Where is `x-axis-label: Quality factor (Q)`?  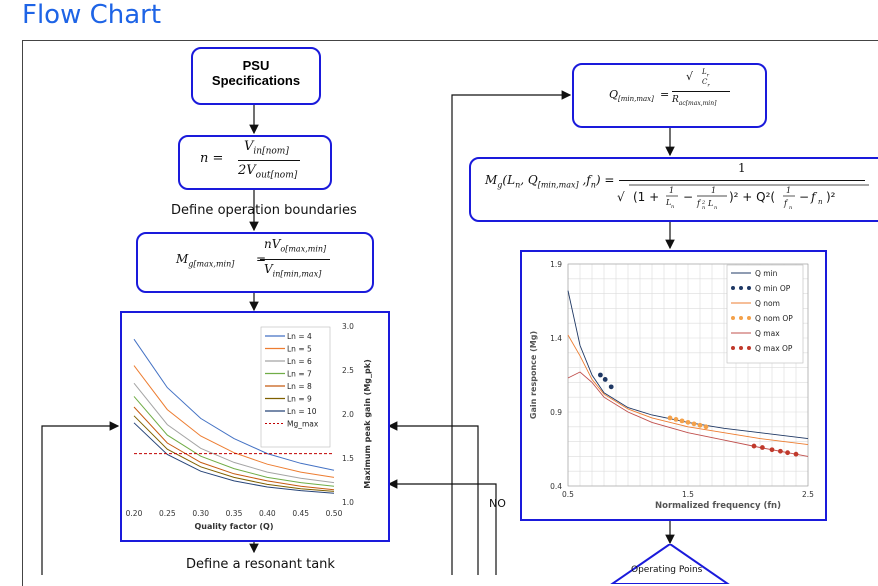 x-axis-label: Quality factor (Q) is located at coordinates (234, 526).